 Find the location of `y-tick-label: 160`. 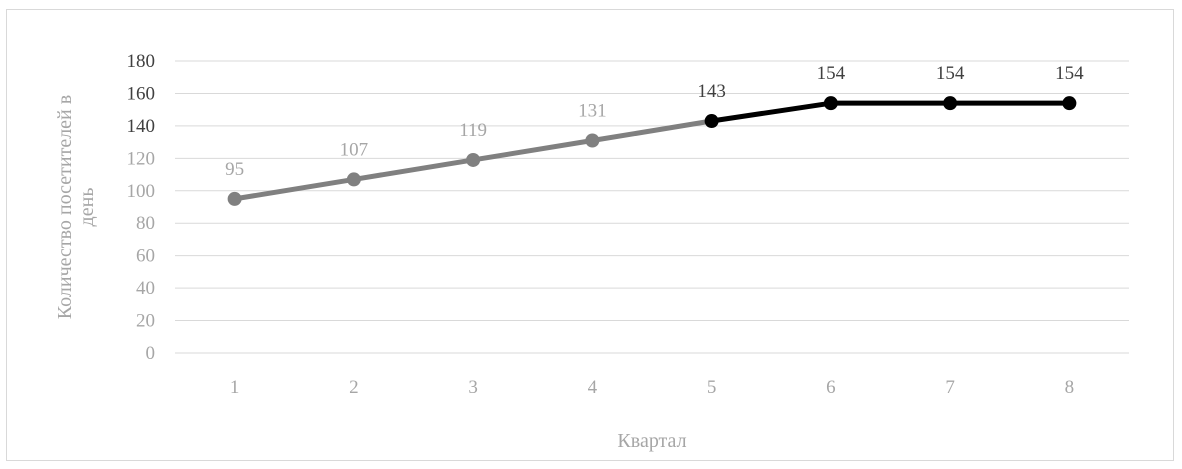

y-tick-label: 160 is located at coordinates (141, 93).